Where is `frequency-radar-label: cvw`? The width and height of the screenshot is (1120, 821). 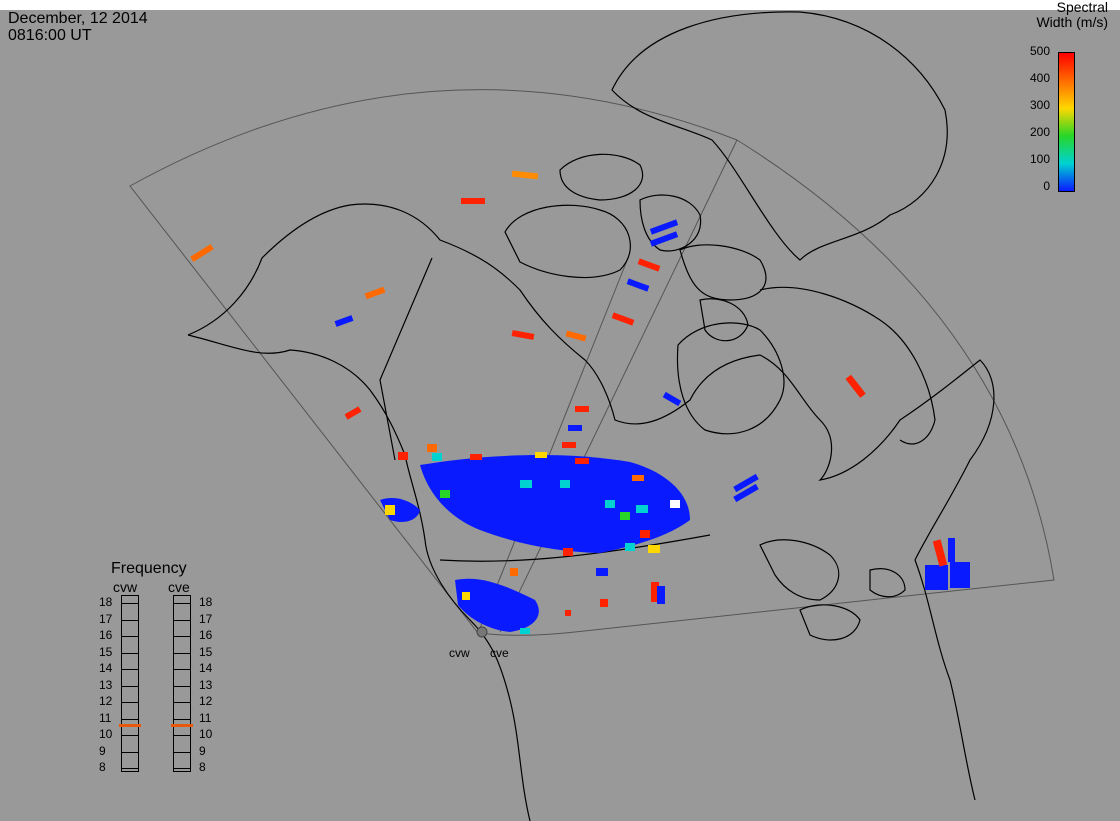 frequency-radar-label: cvw is located at coordinates (125, 587).